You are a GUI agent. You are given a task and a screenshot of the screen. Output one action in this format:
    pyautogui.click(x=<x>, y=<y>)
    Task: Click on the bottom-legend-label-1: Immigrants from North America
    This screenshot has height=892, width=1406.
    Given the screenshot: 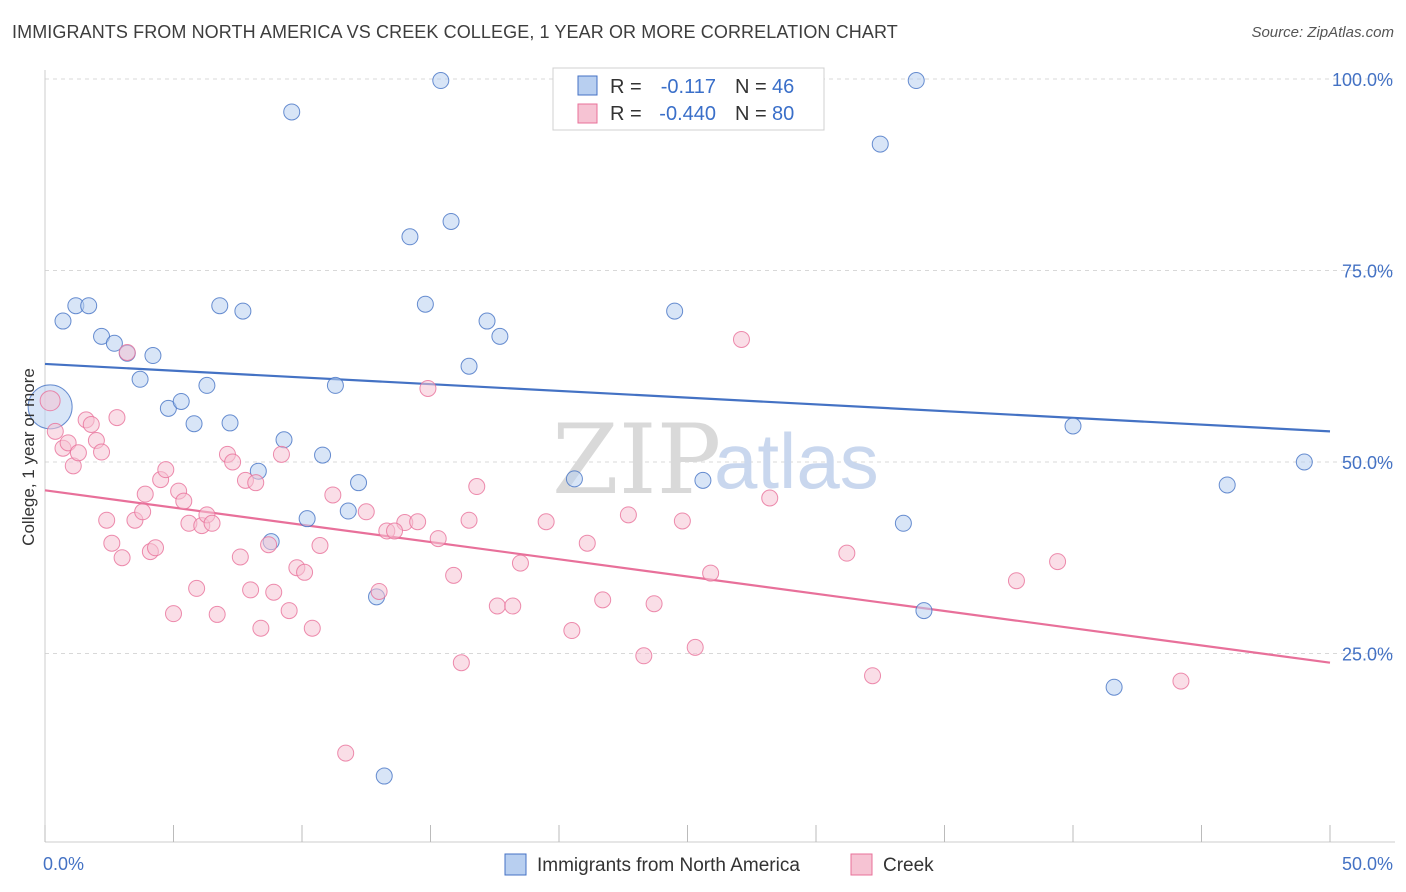 What is the action you would take?
    pyautogui.click(x=668, y=865)
    